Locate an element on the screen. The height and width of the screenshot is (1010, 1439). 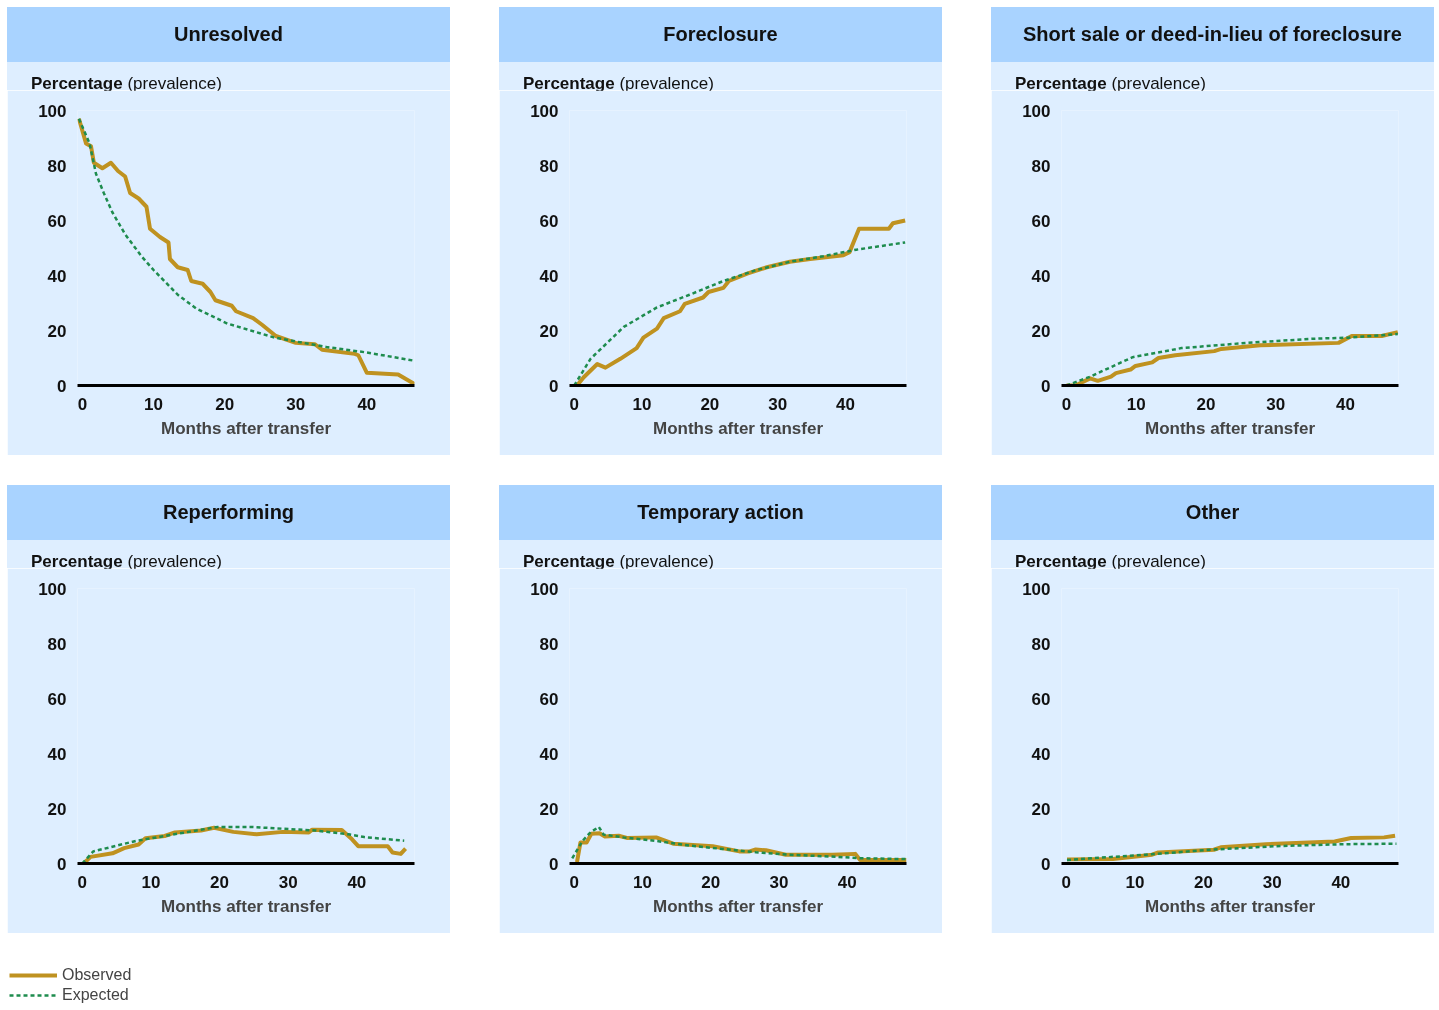
legend-label: Expected is located at coordinates (95, 995).